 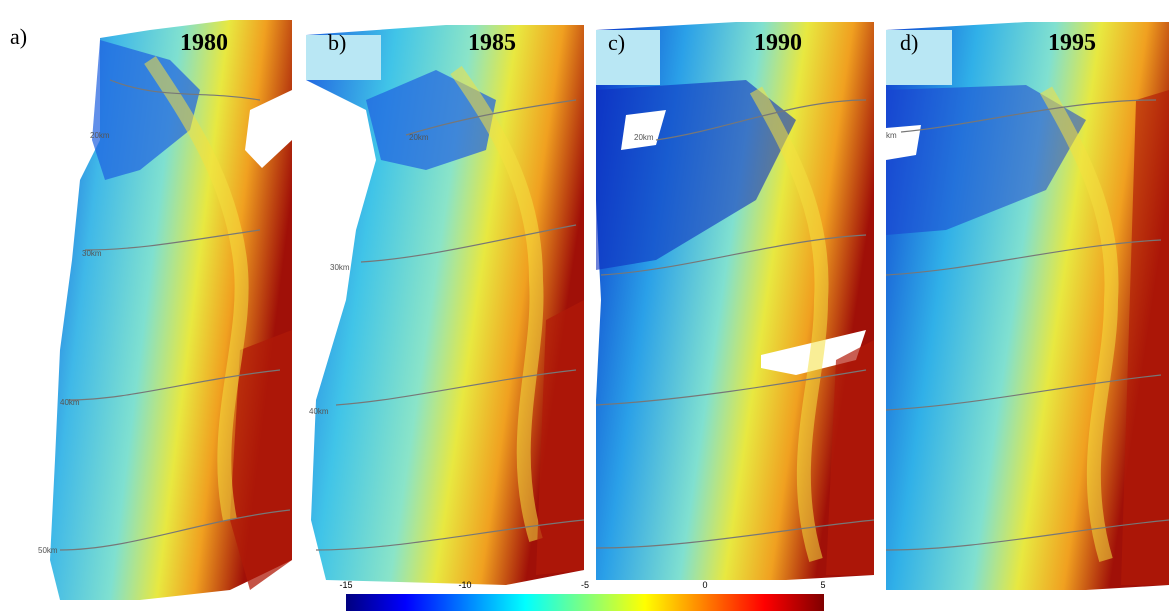 What do you see at coordinates (585, 585) in the screenshot?
I see `colorbar-tick-3: -5` at bounding box center [585, 585].